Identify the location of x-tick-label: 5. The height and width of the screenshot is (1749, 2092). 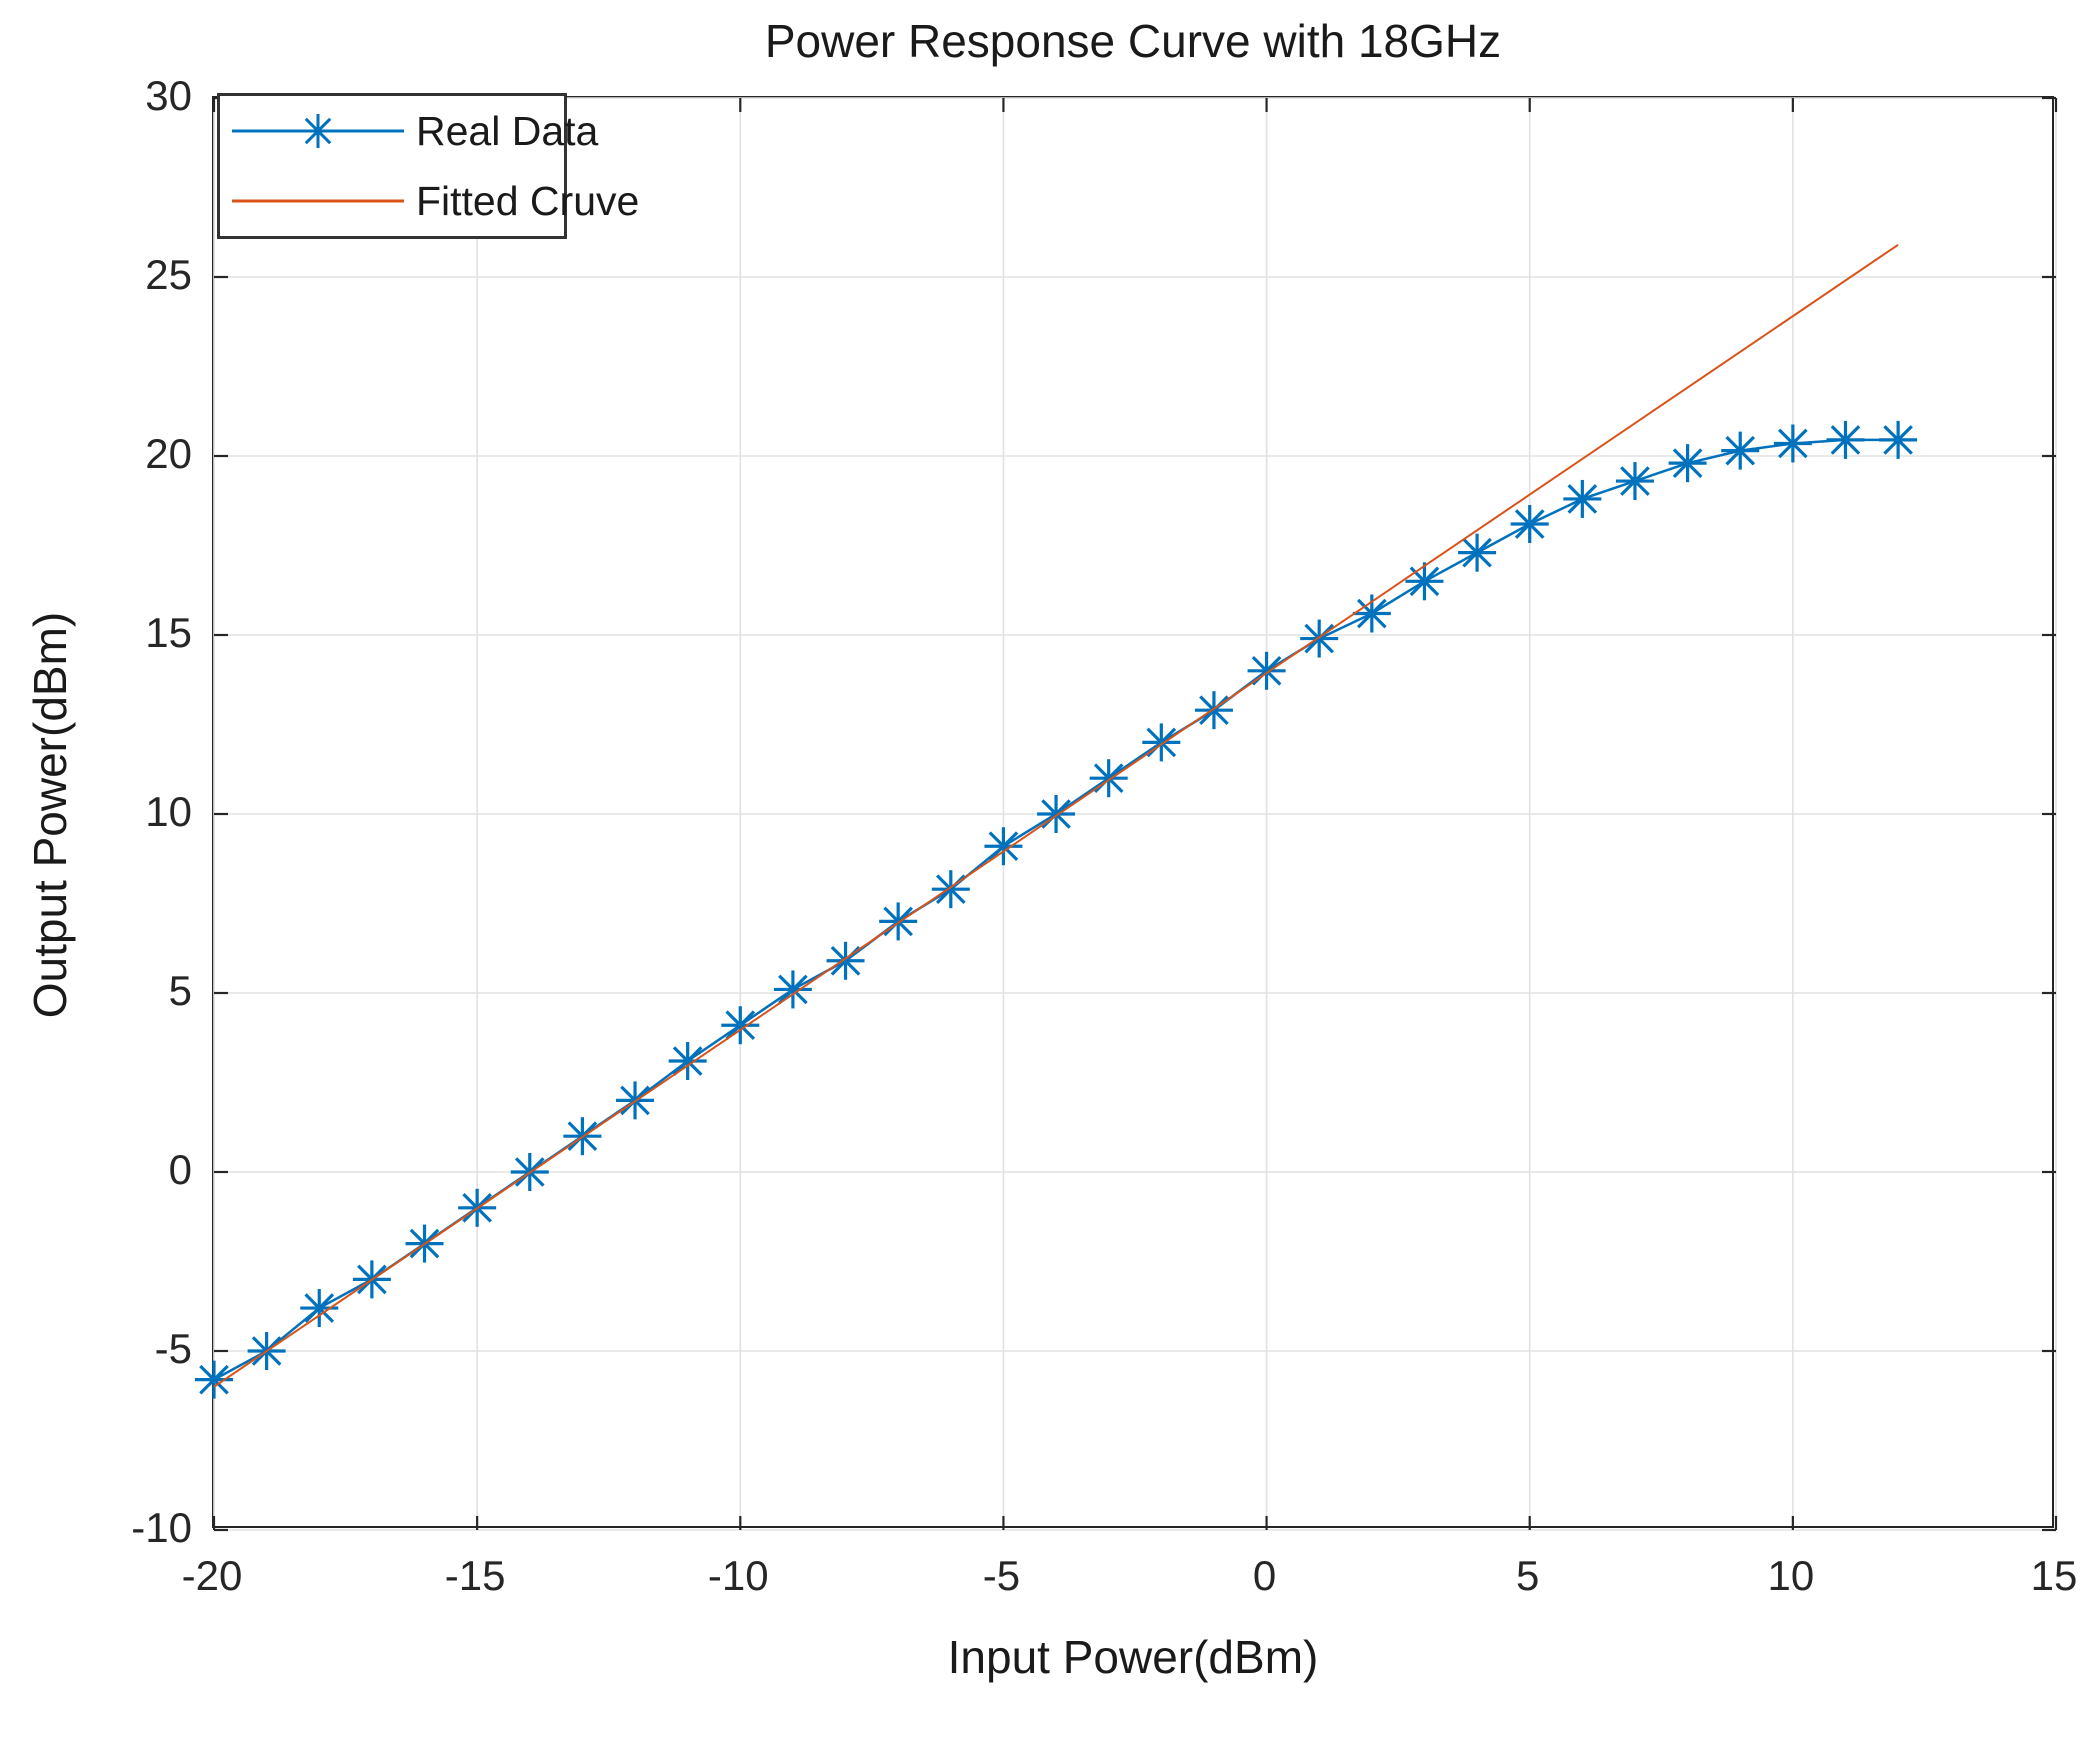
(1528, 1575).